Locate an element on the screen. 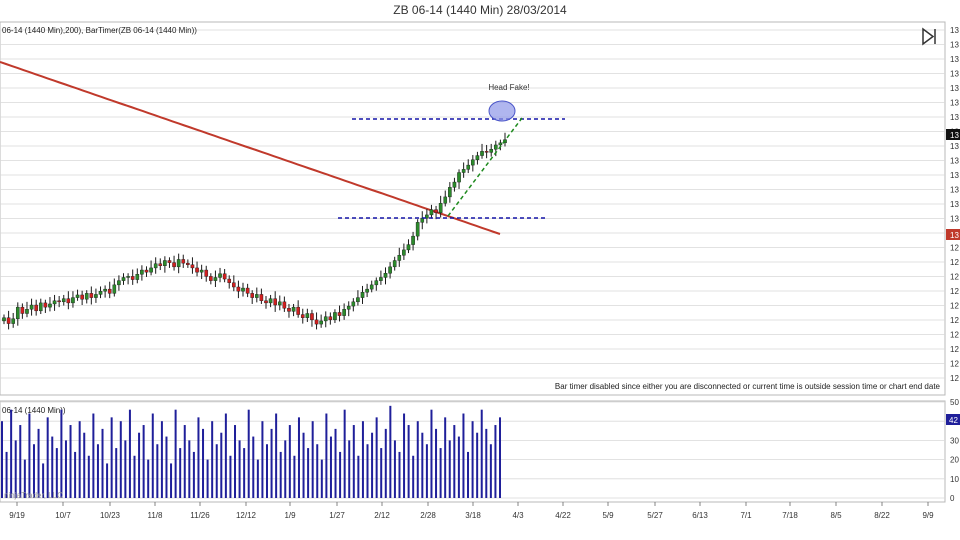 Image resolution: width=960 pixels, height=540 pixels. x-tick-label: 9/19 is located at coordinates (17, 515).